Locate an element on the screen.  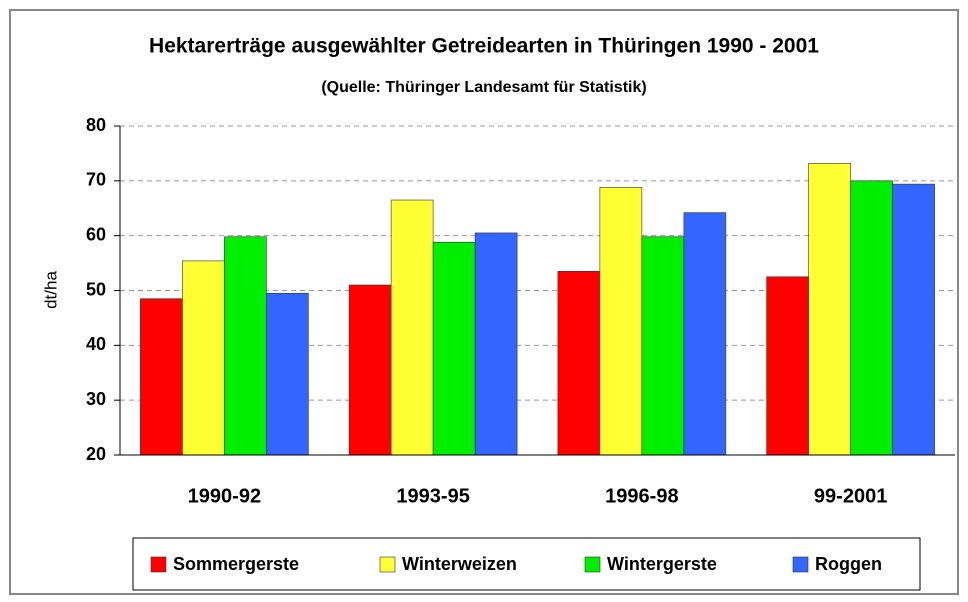
y-tick-label: 60 is located at coordinates (96, 234).